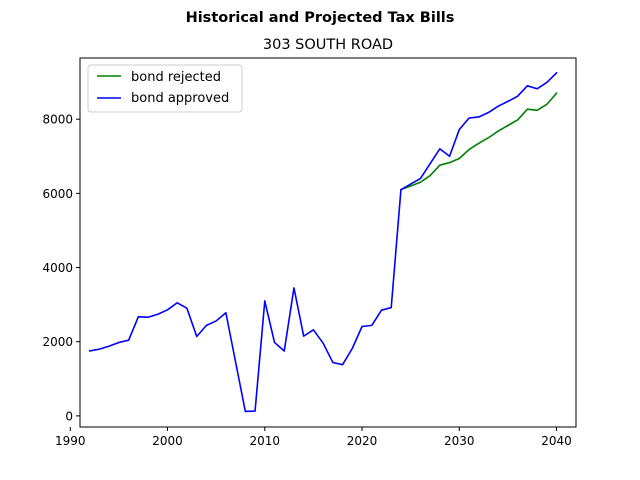  I want to click on x-tick-label: 2030, so click(459, 441).